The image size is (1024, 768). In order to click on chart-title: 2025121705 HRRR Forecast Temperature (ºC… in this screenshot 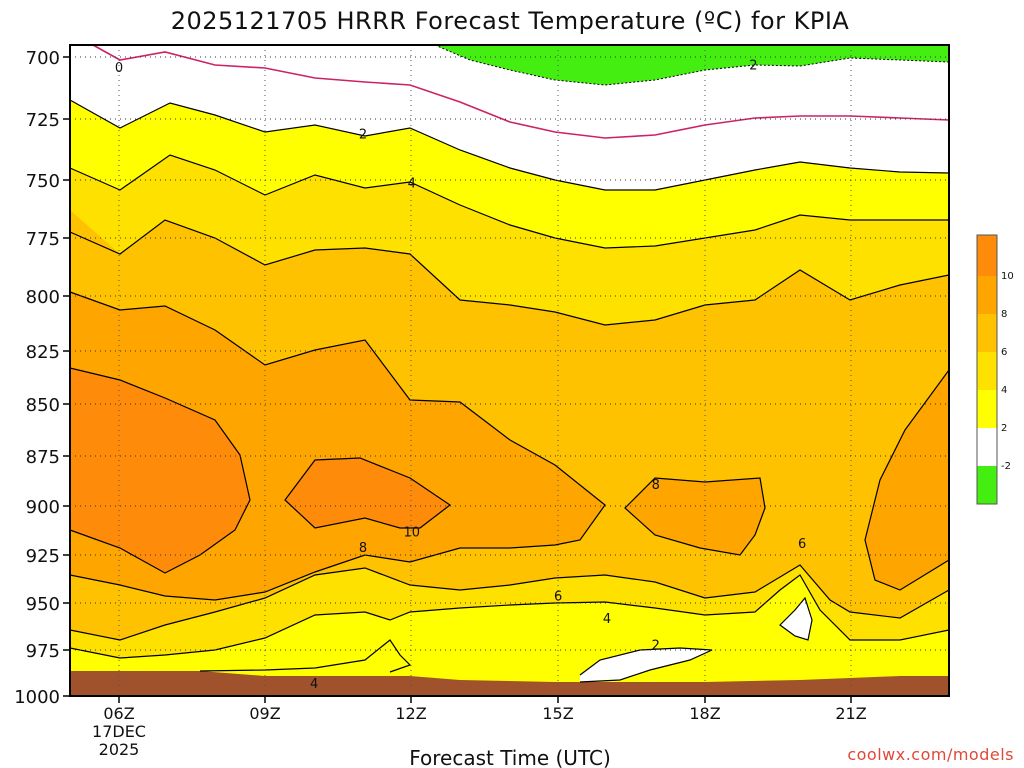, I will do `click(510, 21)`.